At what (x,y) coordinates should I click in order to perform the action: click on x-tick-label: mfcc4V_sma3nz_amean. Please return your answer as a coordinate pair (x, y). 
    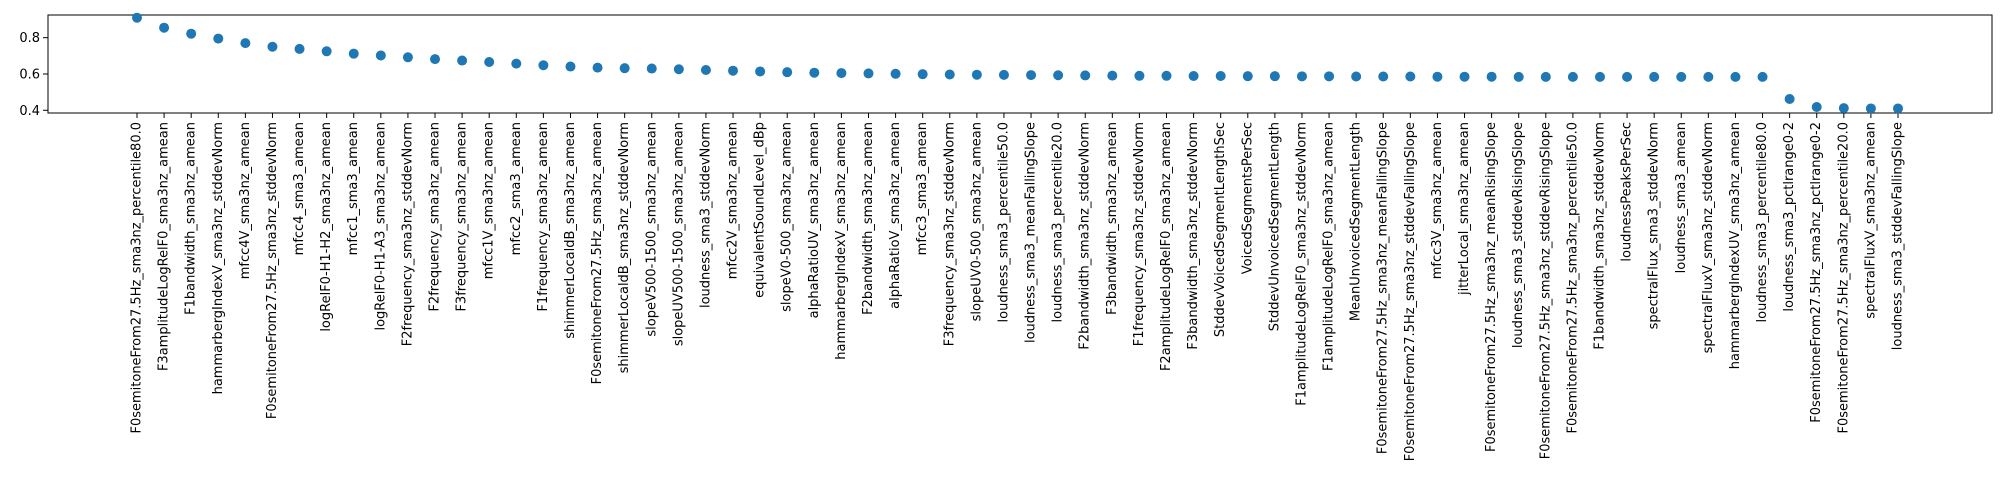
    Looking at the image, I should click on (245, 200).